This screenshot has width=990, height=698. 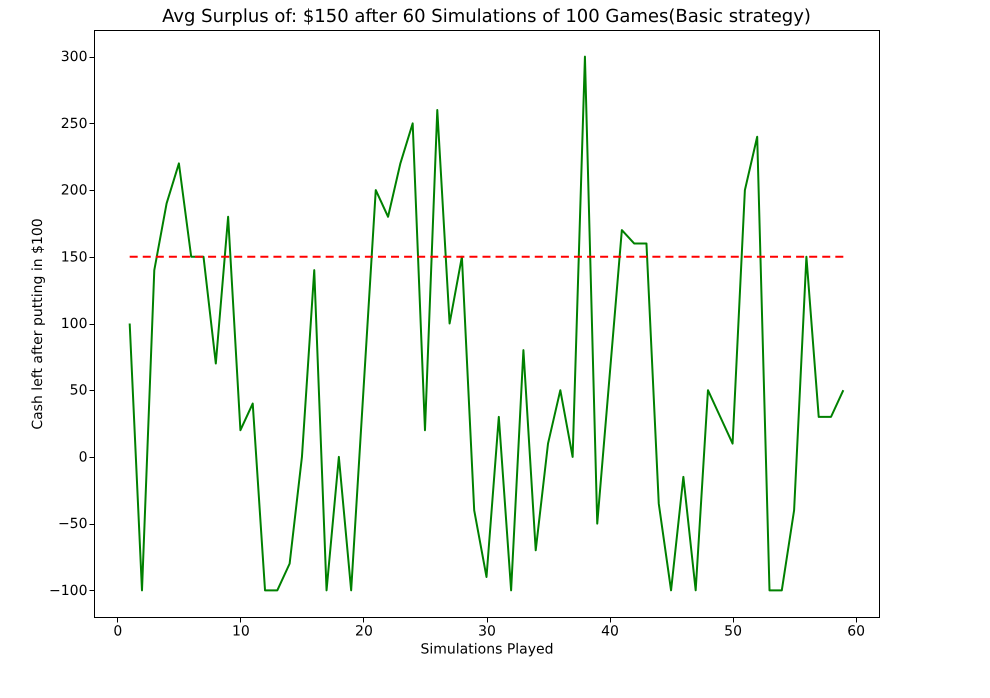 What do you see at coordinates (733, 632) in the screenshot?
I see `x-tick-label: 50` at bounding box center [733, 632].